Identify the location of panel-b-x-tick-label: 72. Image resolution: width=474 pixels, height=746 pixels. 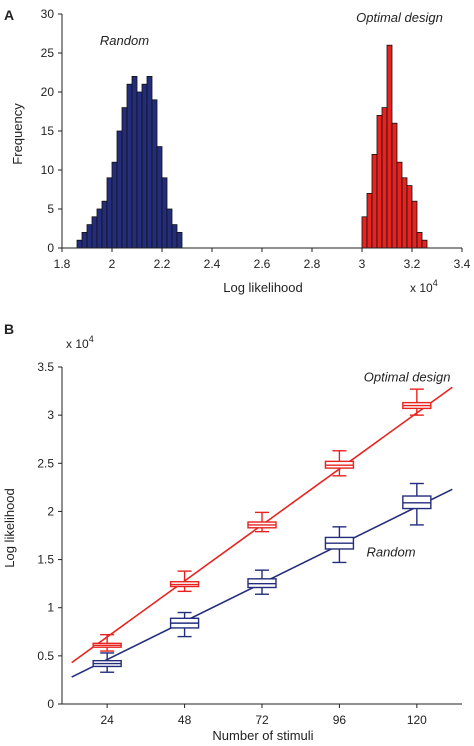
(262, 720).